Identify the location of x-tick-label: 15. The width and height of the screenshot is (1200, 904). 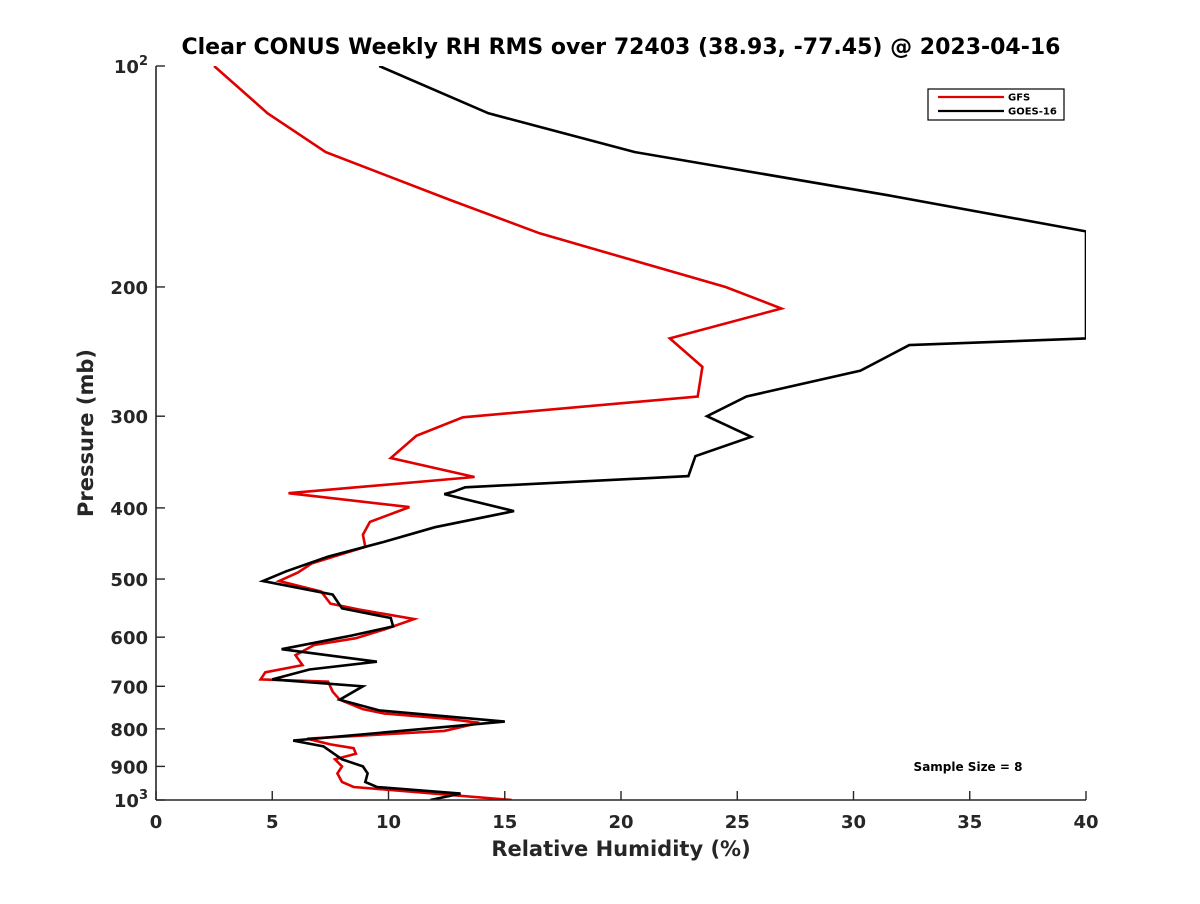
(504, 822).